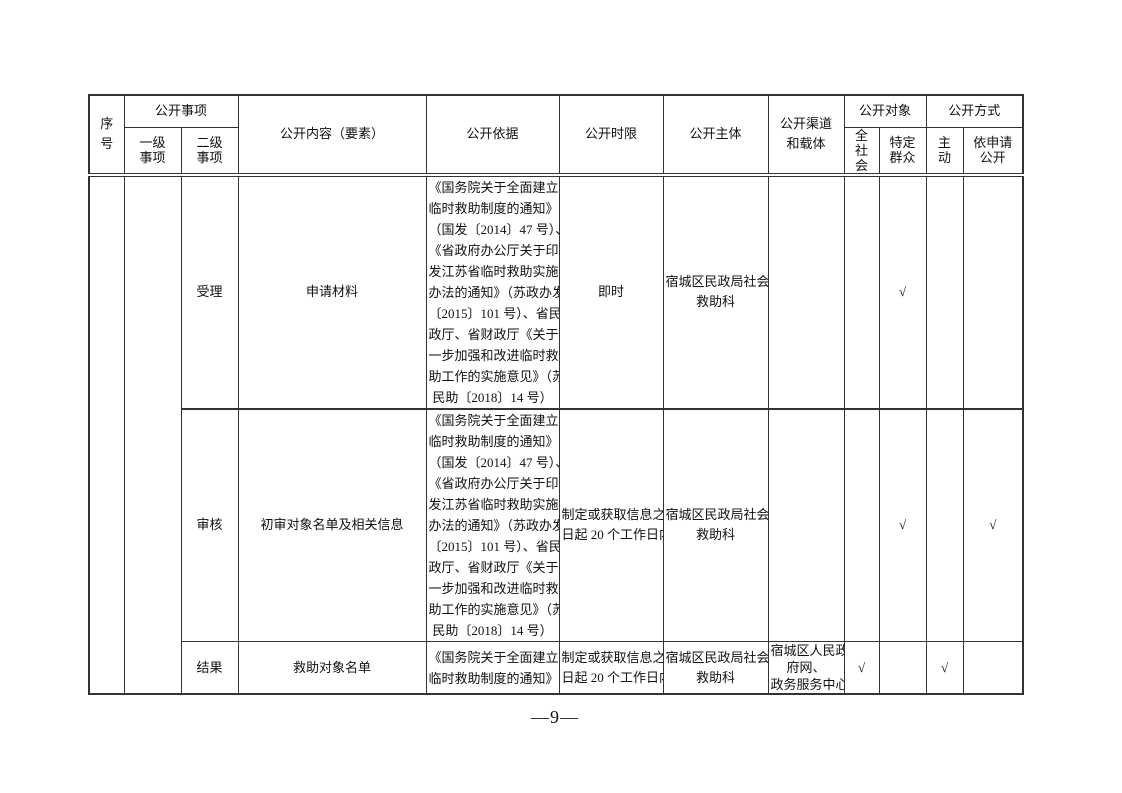  I want to click on on-request-checkmark-cell: √, so click(993, 524).